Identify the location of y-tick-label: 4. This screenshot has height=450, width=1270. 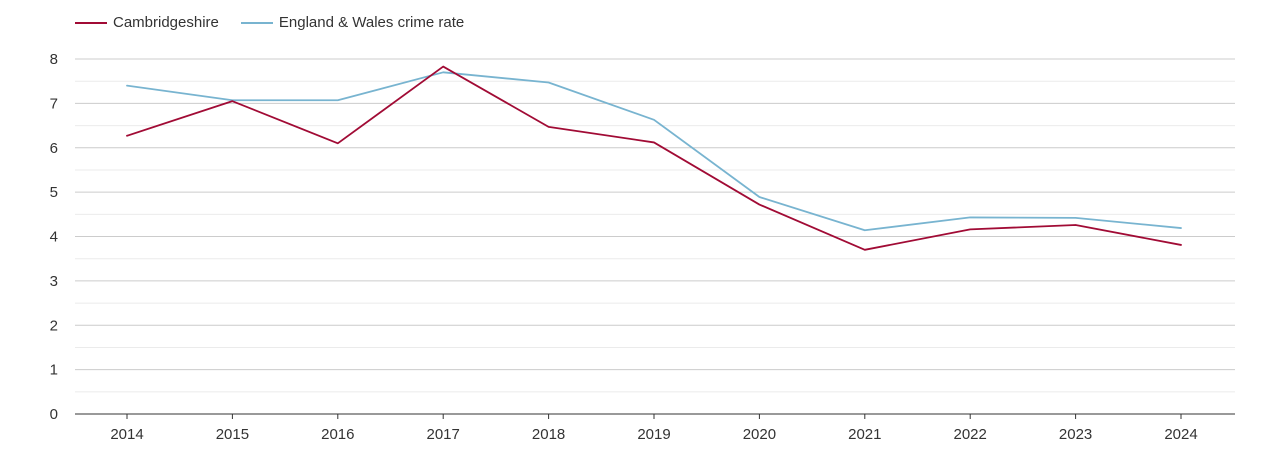
(54, 237).